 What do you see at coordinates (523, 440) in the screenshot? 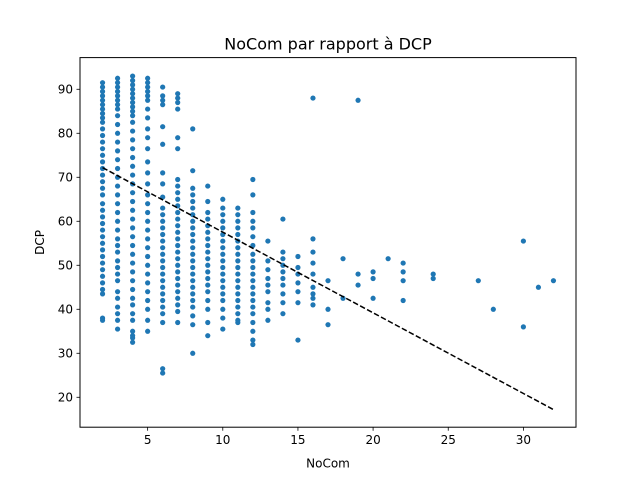
I see `x-tick-label: 30` at bounding box center [523, 440].